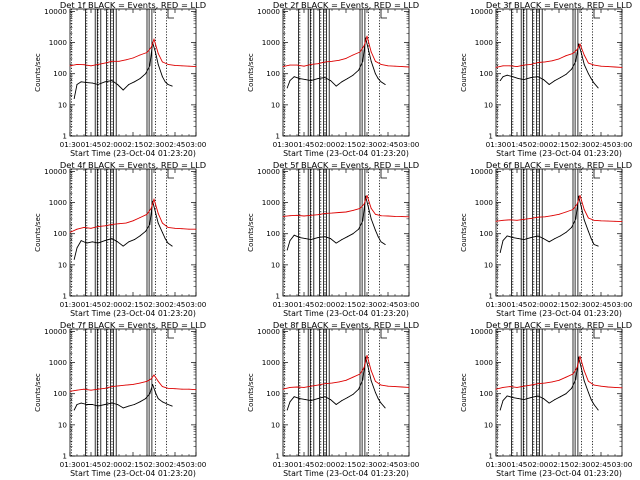  I want to click on y-tick-label: 1000, so click(271, 202).